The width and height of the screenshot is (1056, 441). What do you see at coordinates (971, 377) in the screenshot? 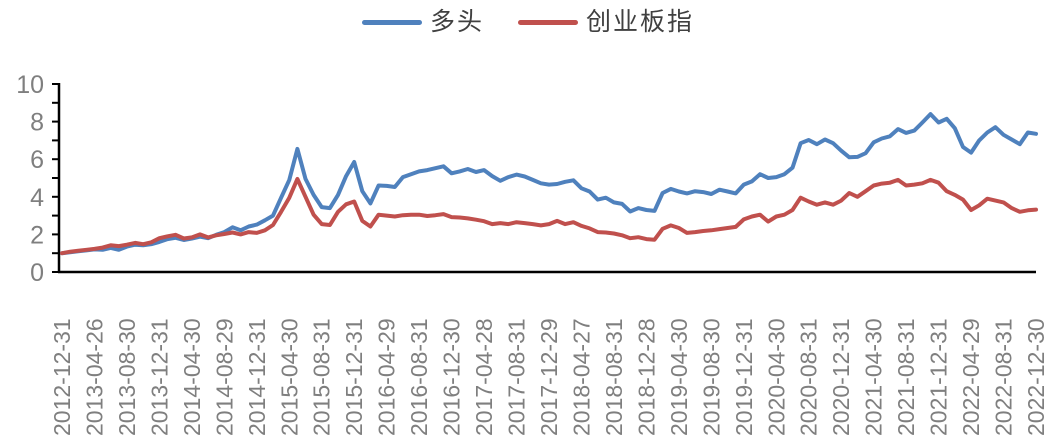
I see `x-tick-label: 2022-04-29` at bounding box center [971, 377].